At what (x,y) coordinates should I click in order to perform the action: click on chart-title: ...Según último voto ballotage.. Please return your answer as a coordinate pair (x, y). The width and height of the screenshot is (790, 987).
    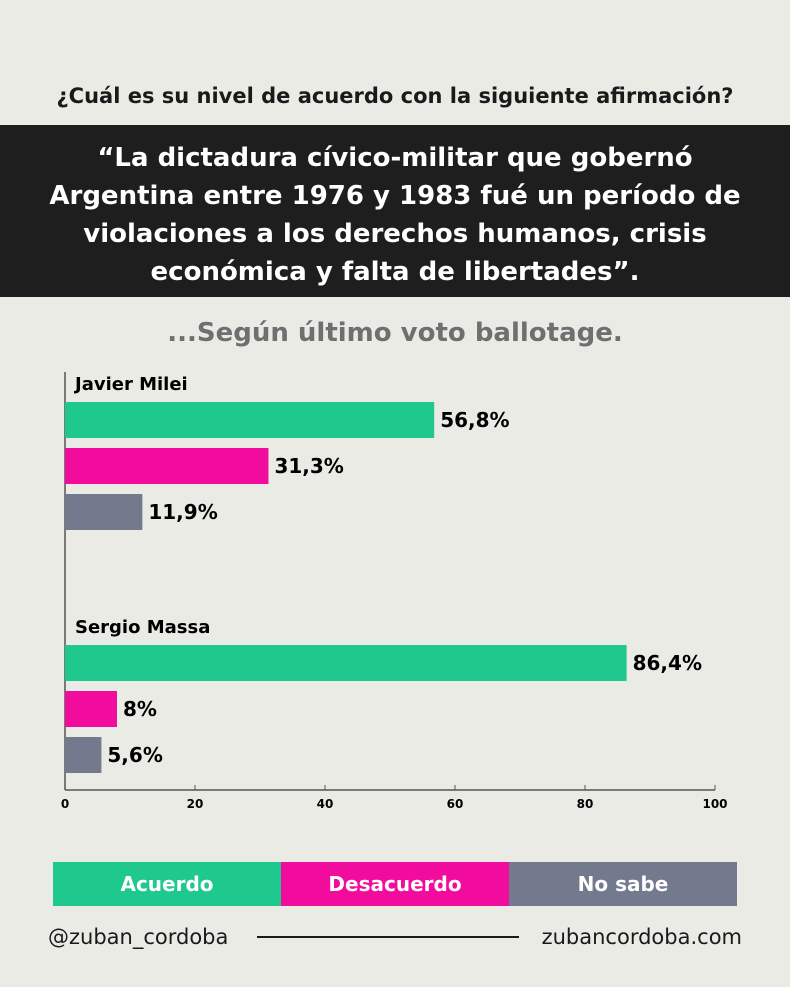
    Looking at the image, I should click on (395, 333).